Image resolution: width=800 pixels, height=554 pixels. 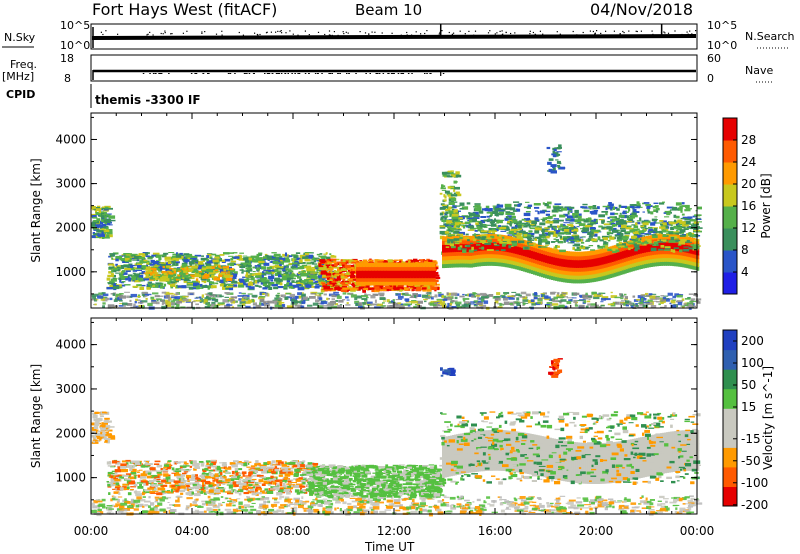 What do you see at coordinates (596, 531) in the screenshot?
I see `time-tick-label: 20:00` at bounding box center [596, 531].